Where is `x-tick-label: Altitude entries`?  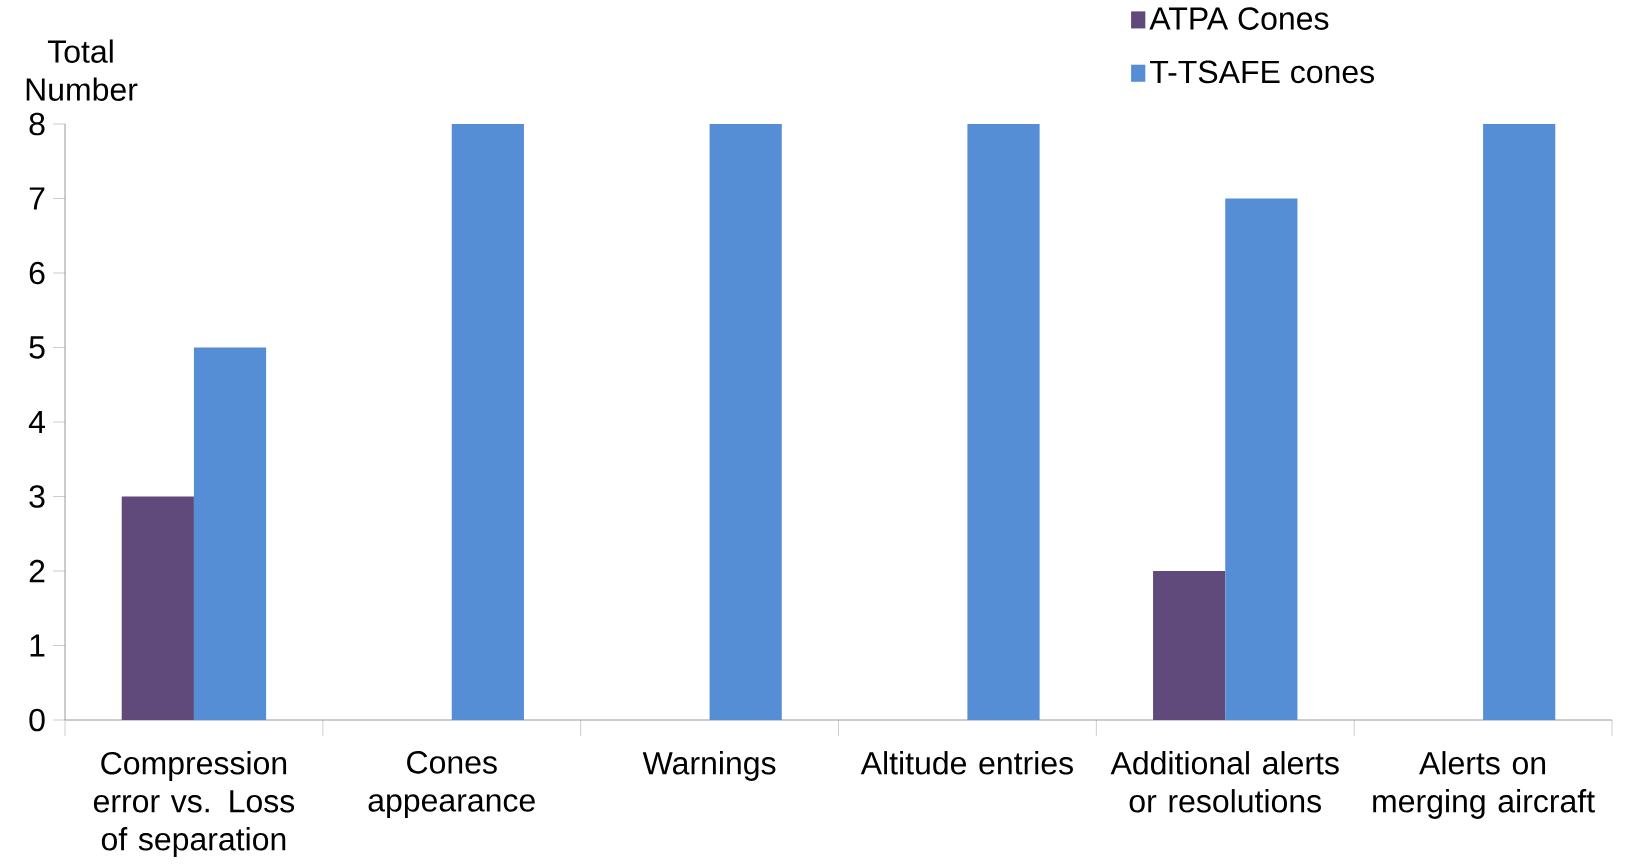 x-tick-label: Altitude entries is located at coordinates (966, 763).